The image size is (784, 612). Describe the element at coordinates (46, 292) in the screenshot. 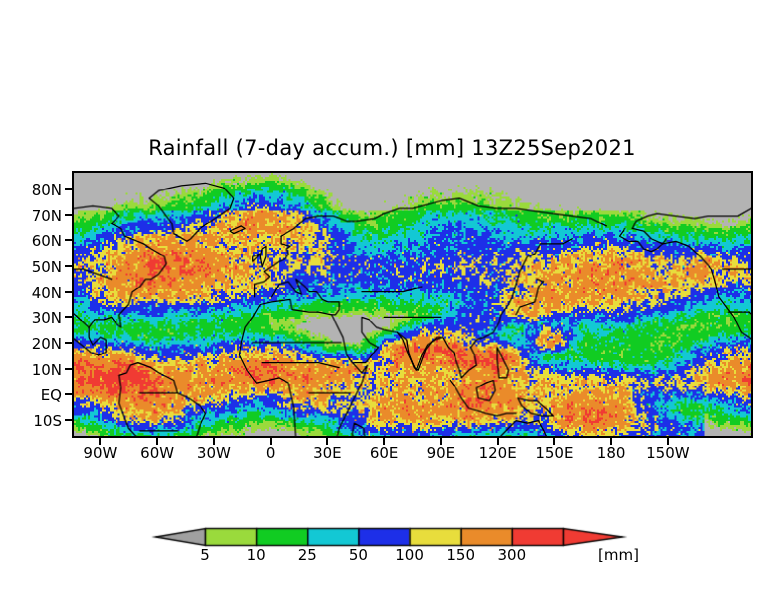

I see `y-axis-label: 40N` at that location.